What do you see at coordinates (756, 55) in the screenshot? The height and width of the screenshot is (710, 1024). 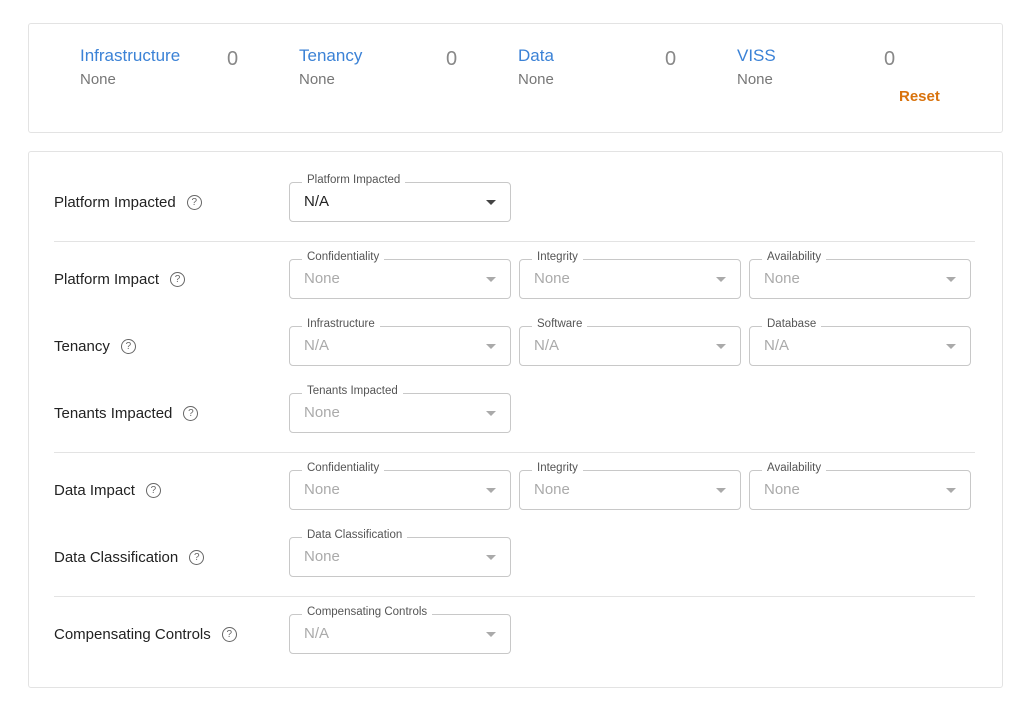 I see `summary-title-viss: VISS` at bounding box center [756, 55].